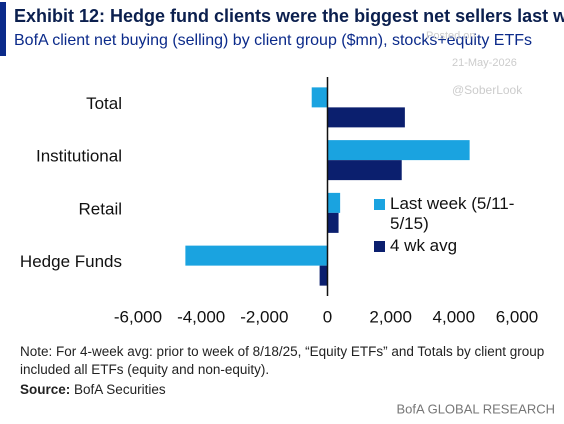 This screenshot has width=564, height=424. I want to click on legend-item: 4 wk avg, so click(449, 246).